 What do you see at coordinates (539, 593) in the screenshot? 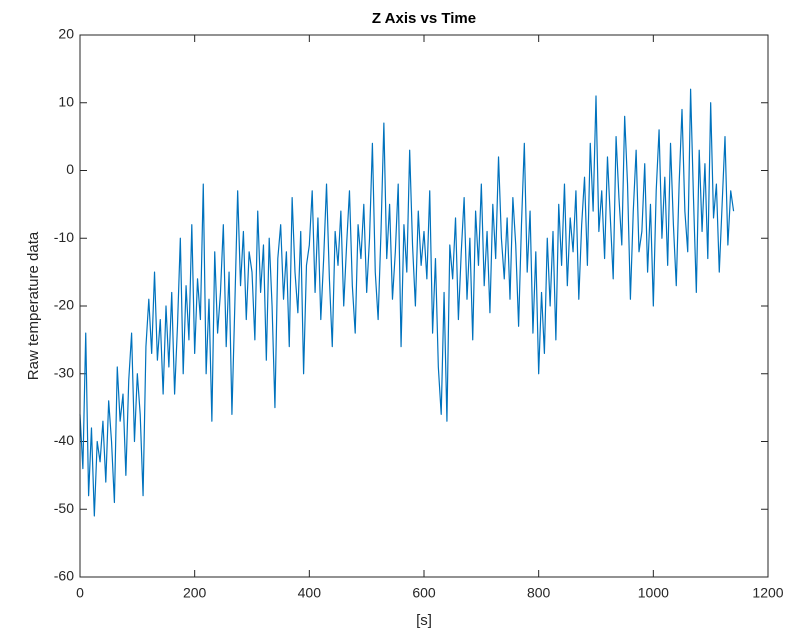
I see `x-tick-label: 800` at bounding box center [539, 593].